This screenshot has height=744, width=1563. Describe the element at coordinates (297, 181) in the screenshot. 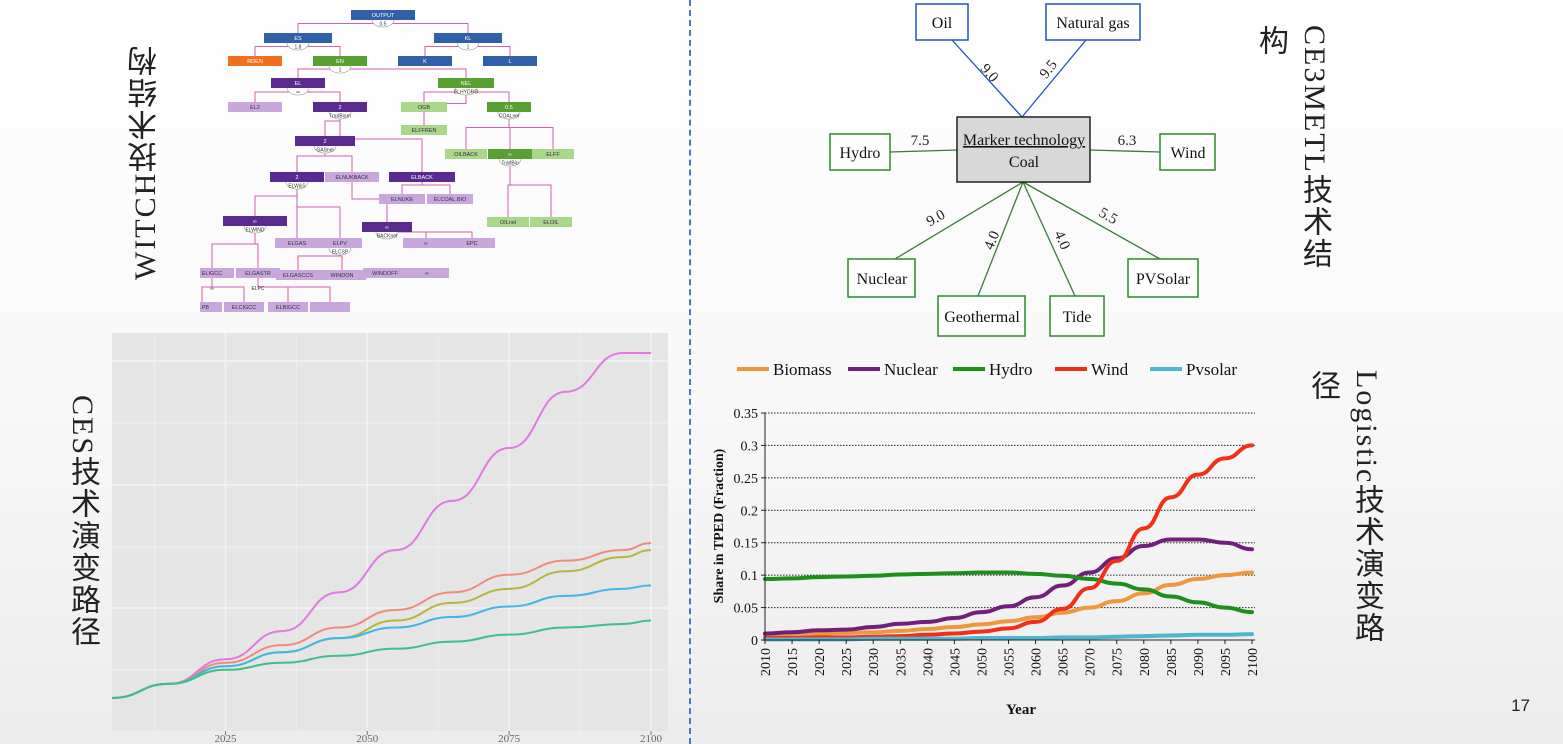

I see `witch-node: 2 ELW&S` at that location.